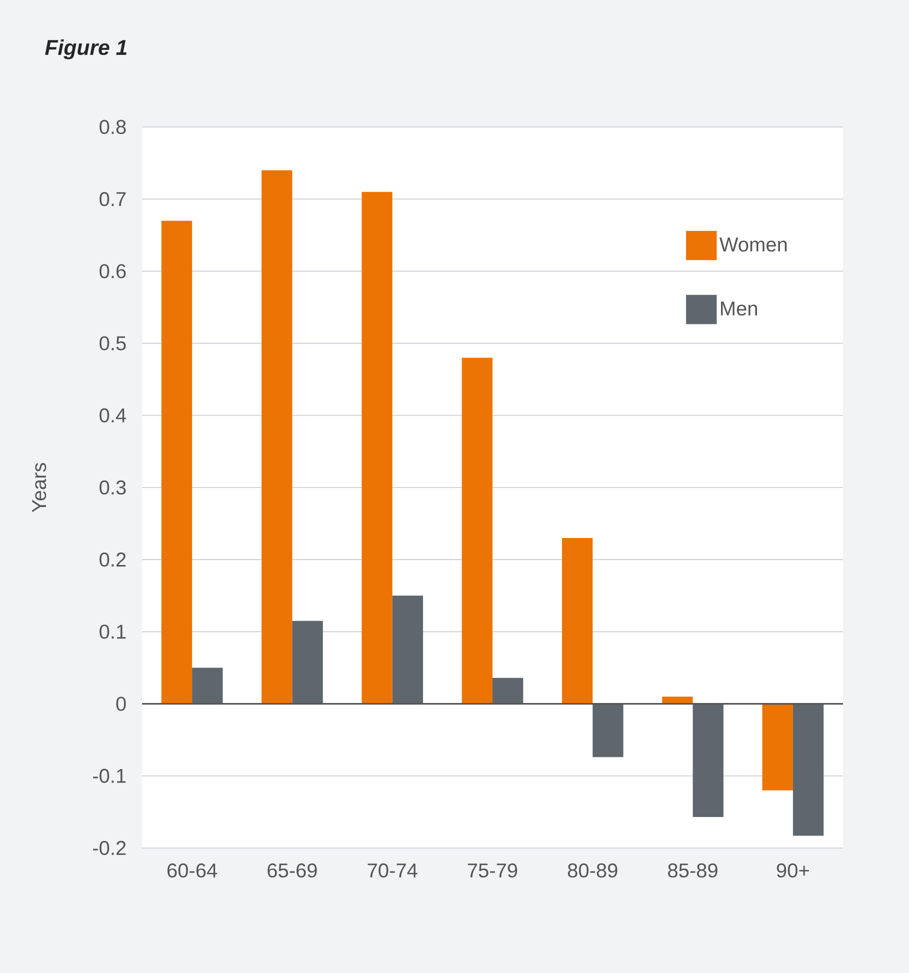 The image size is (909, 973). I want to click on legend-label: Women, so click(753, 245).